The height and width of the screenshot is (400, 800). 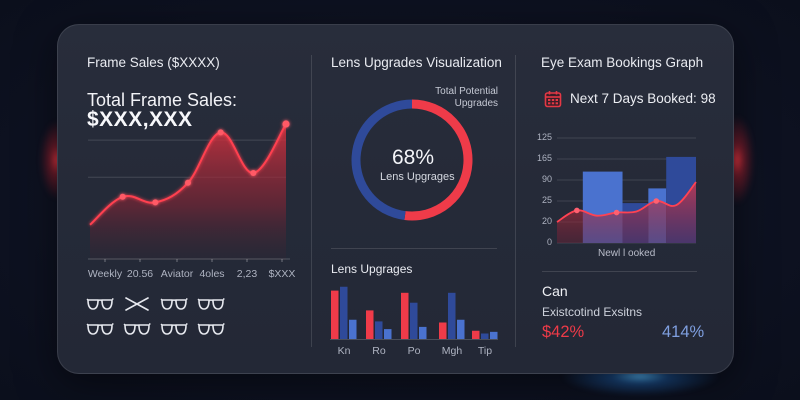 What do you see at coordinates (619, 271) in the screenshot?
I see `exam-section-divider` at bounding box center [619, 271].